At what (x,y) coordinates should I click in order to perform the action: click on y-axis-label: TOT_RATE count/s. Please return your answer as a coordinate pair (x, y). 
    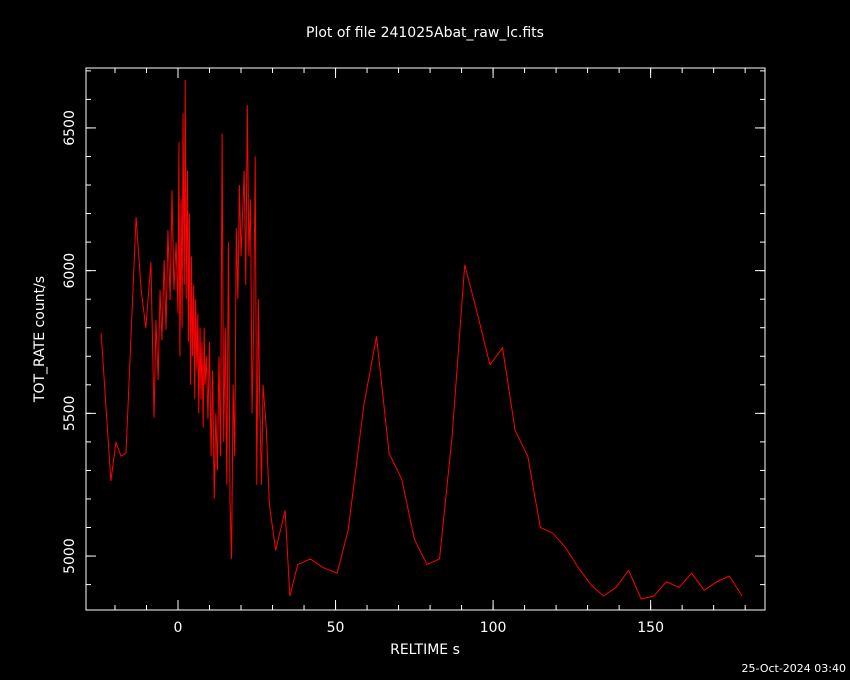
    Looking at the image, I should click on (40, 339).